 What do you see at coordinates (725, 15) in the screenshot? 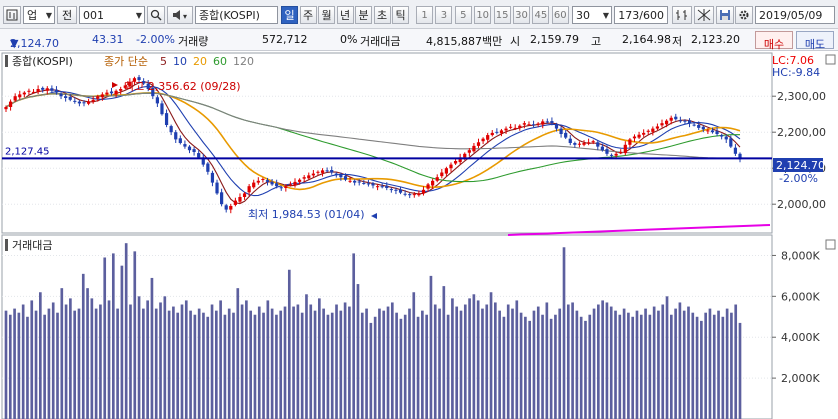
I see `save-icon` at bounding box center [725, 15].